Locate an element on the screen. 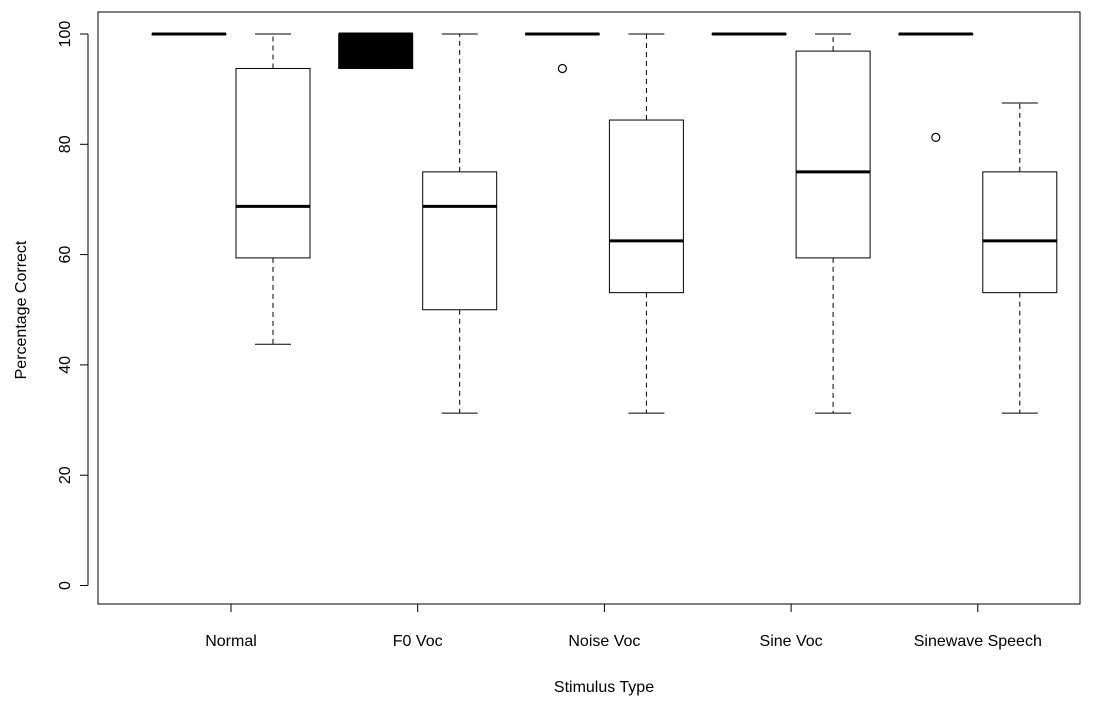  y-tick-label: 60 is located at coordinates (65, 255).